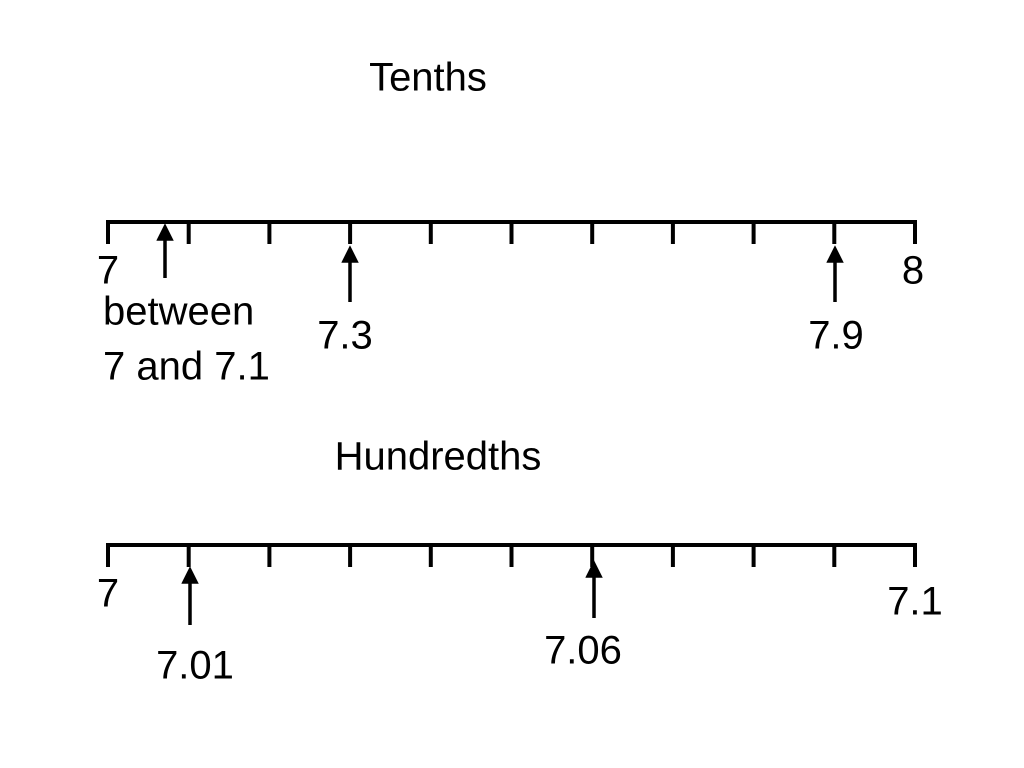 The height and width of the screenshot is (768, 1024). What do you see at coordinates (915, 602) in the screenshot?
I see `end-label: 7.1` at bounding box center [915, 602].